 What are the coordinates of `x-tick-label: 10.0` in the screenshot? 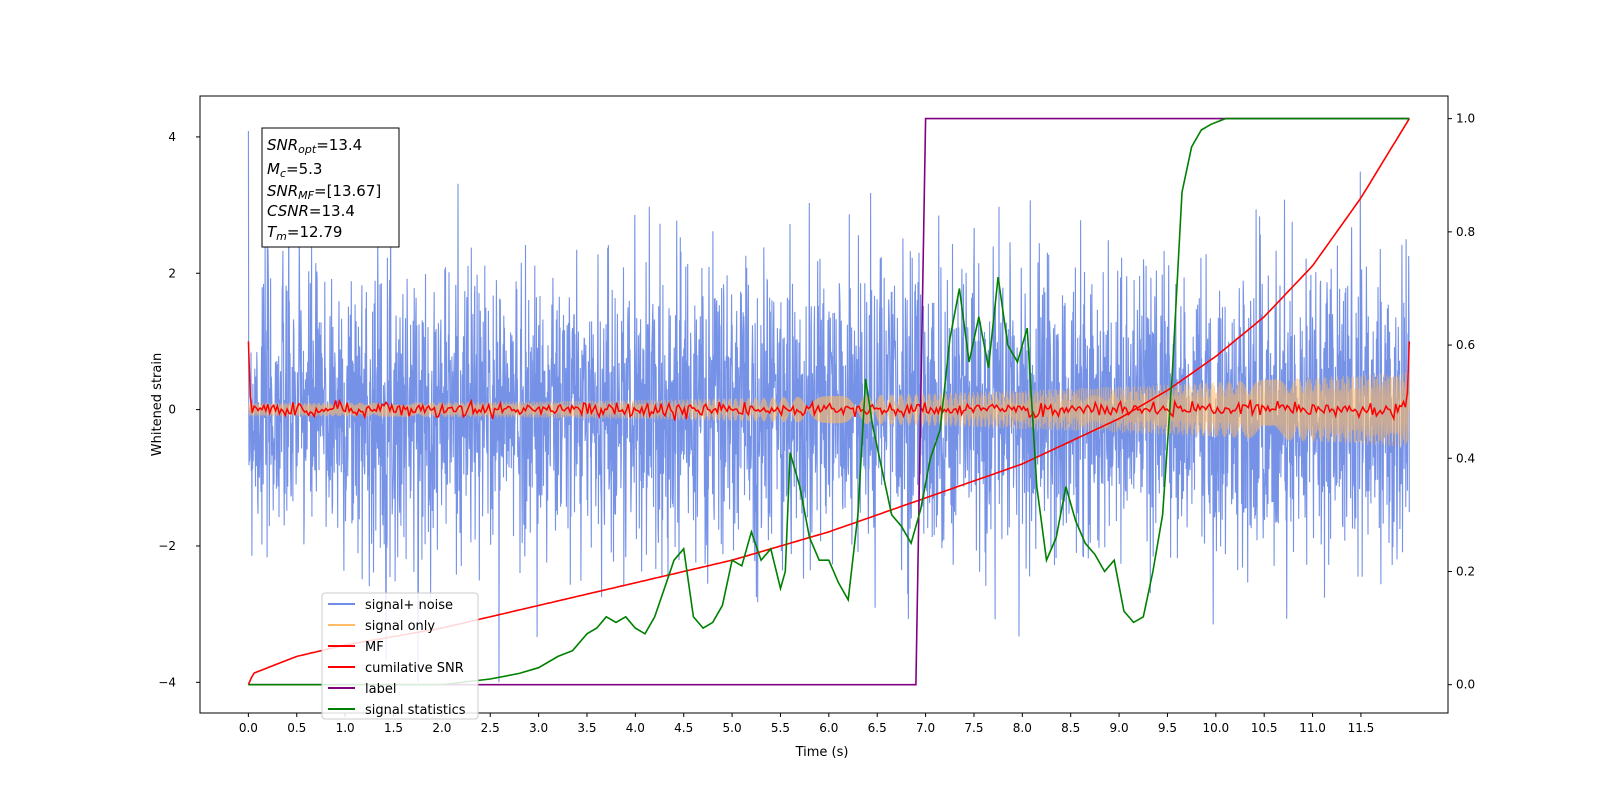 It's located at (1215, 728).